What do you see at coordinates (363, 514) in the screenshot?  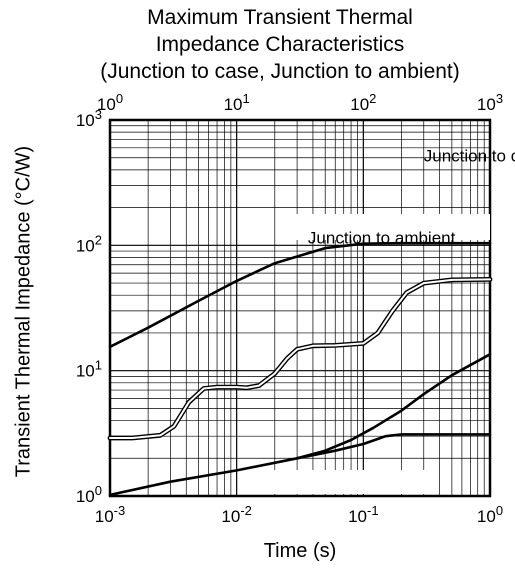 I see `x-tick-label: 10⁻¹` at bounding box center [363, 514].